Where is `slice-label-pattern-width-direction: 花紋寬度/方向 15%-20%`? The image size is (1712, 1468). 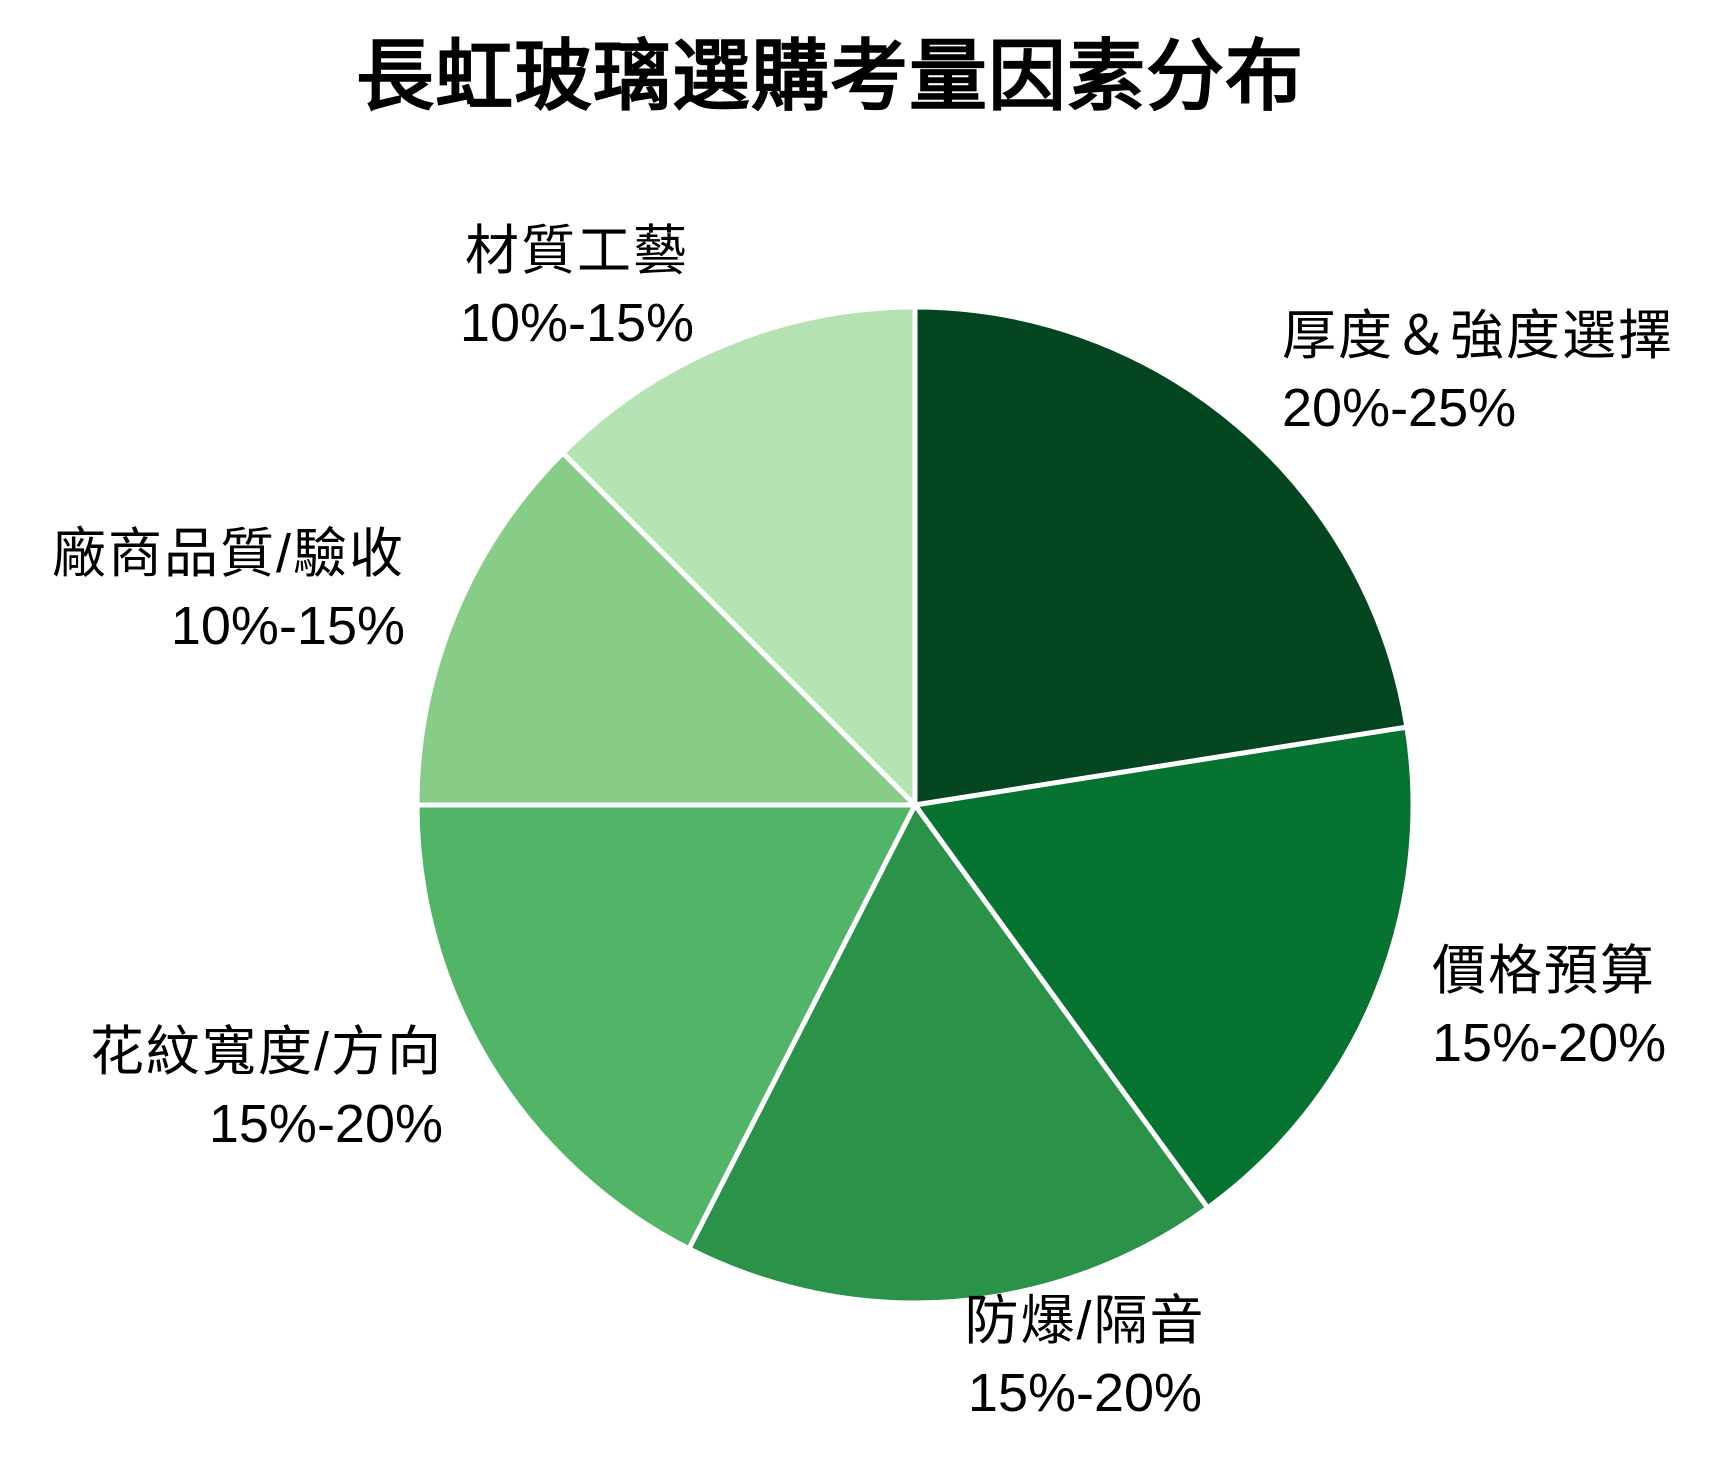 slice-label-pattern-width-direction: 花紋寬度/方向 15%-20% is located at coordinates (266, 1088).